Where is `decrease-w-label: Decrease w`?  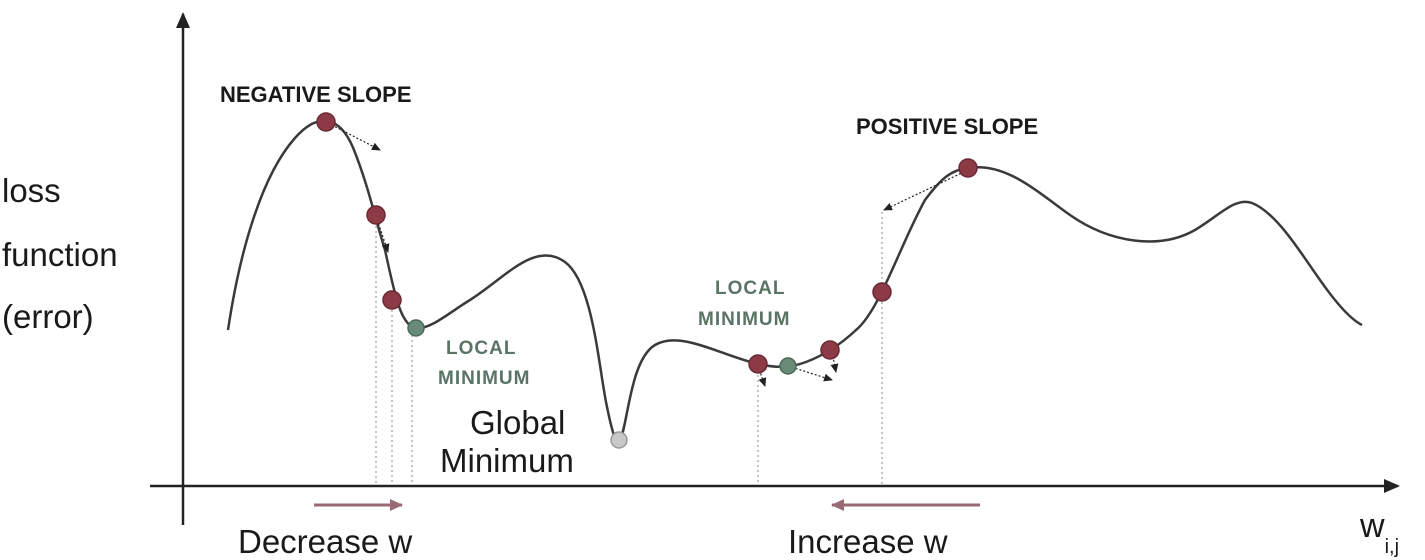 decrease-w-label: Decrease w is located at coordinates (325, 541).